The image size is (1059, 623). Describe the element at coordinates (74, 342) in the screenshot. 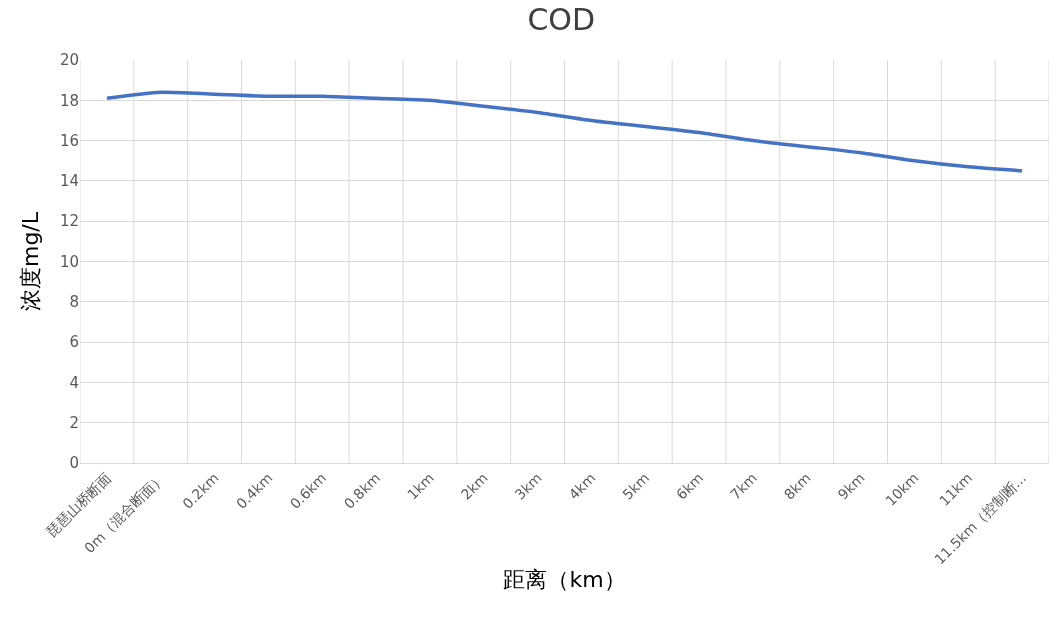

I see `y-tick-label: 6` at that location.